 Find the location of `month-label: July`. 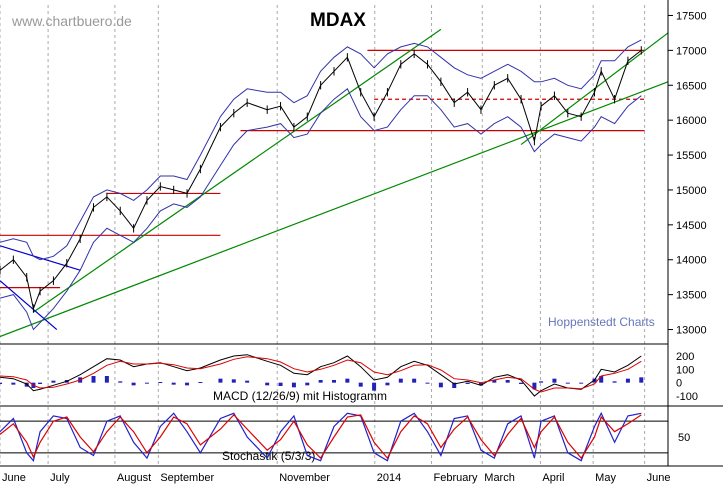

month-label: July is located at coordinates (60, 478).